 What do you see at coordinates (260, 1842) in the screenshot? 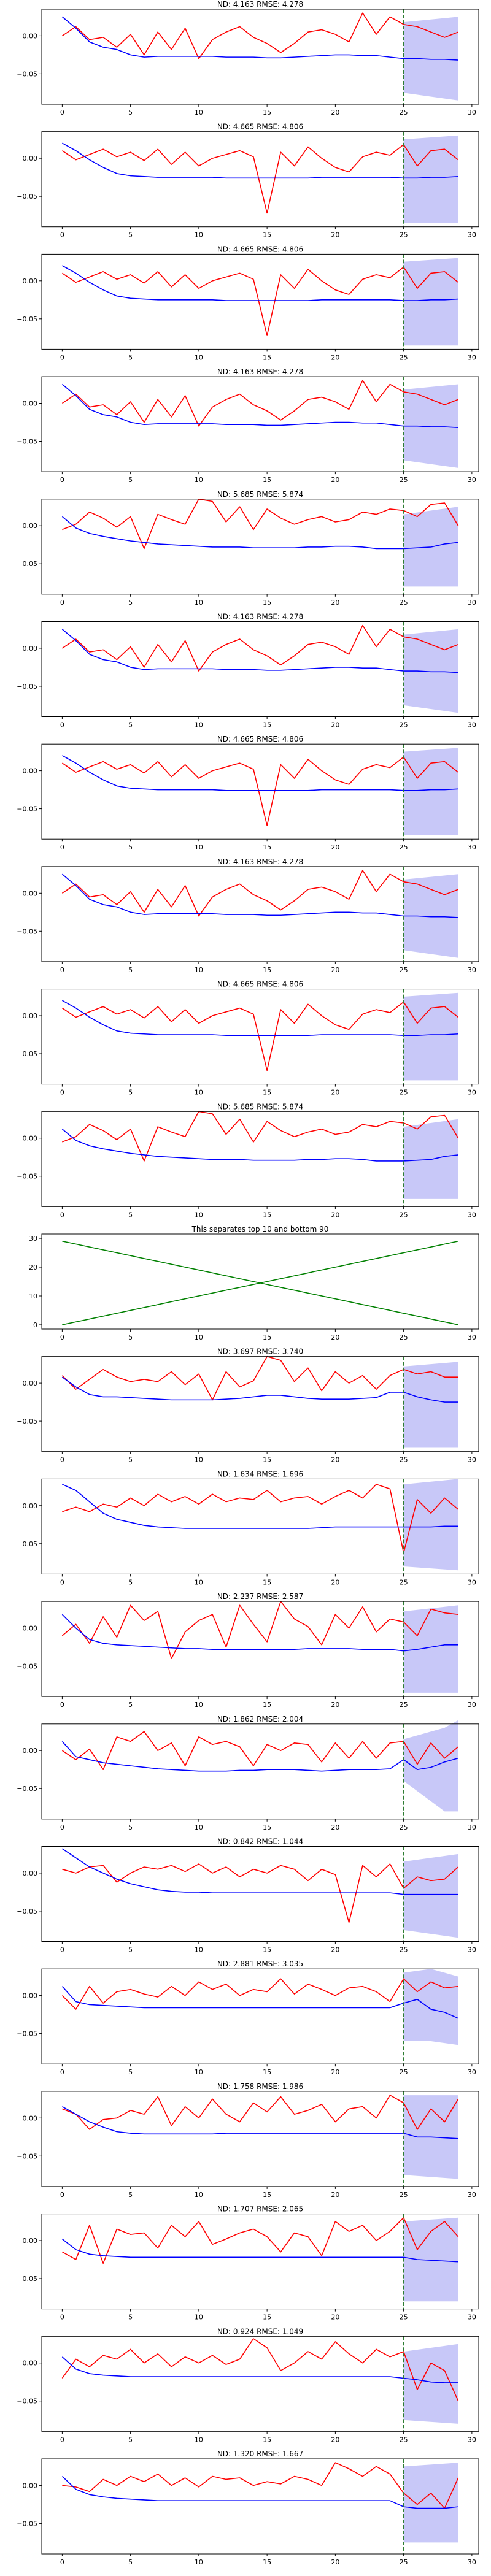
I see `chart-title: ND: 0.842 RMSE: 1.044` at bounding box center [260, 1842].